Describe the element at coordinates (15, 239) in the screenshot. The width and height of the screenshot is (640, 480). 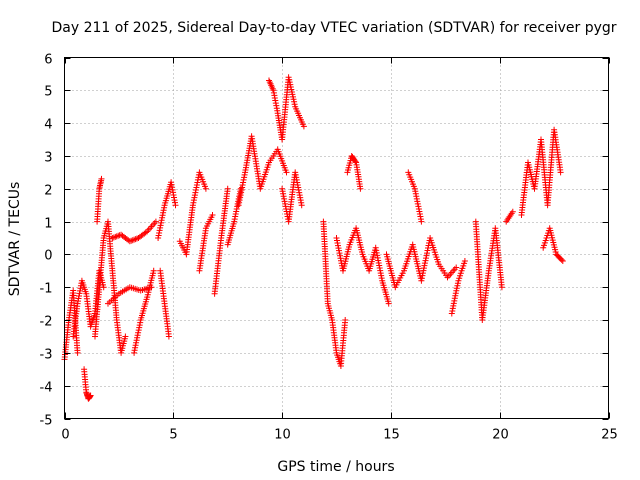
I see `y-axis-label: SDTVAR / TECUs` at that location.